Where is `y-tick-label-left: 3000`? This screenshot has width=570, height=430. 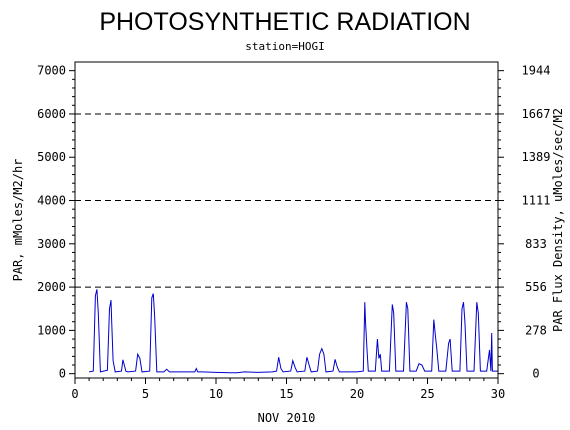
y-tick-label-left: 3000 is located at coordinates (51, 244).